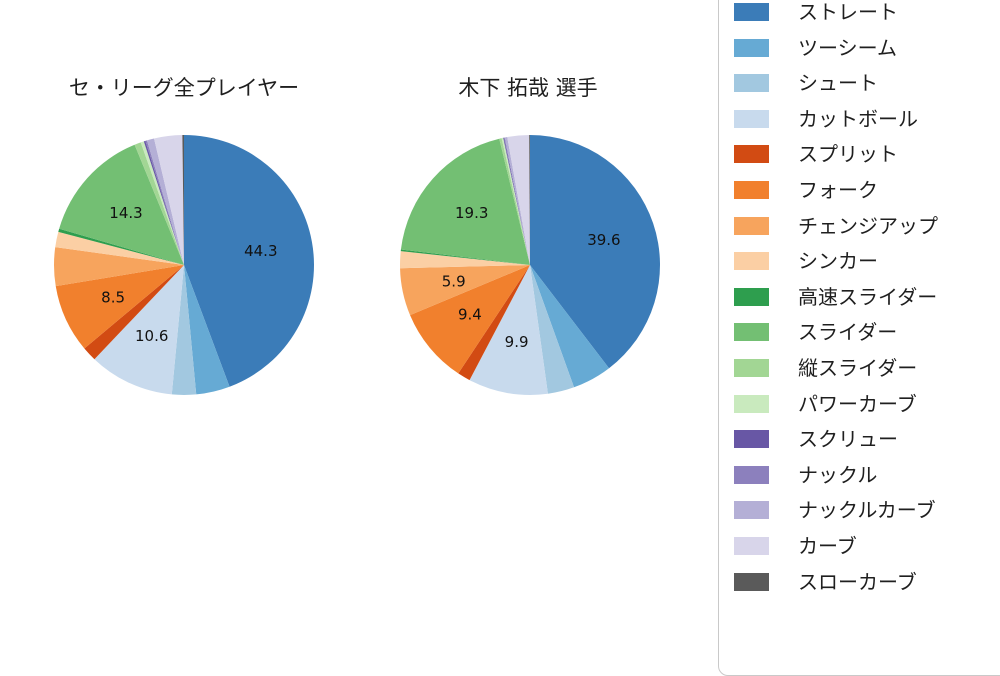 This screenshot has width=1000, height=676. What do you see at coordinates (848, 332) in the screenshot?
I see `legend-item-label: スライダー` at bounding box center [848, 332].